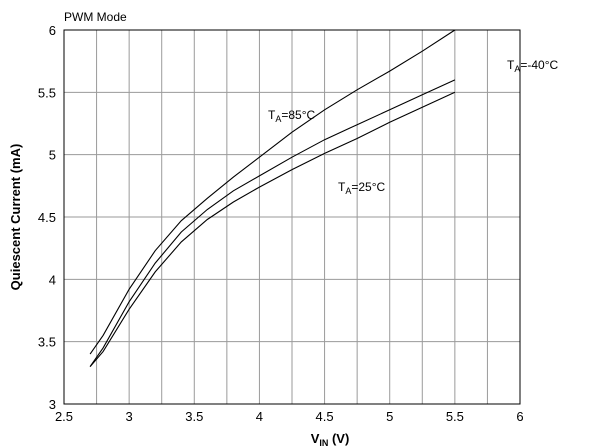 The width and height of the screenshot is (601, 448). I want to click on x-tick-label: 5.5, so click(455, 416).